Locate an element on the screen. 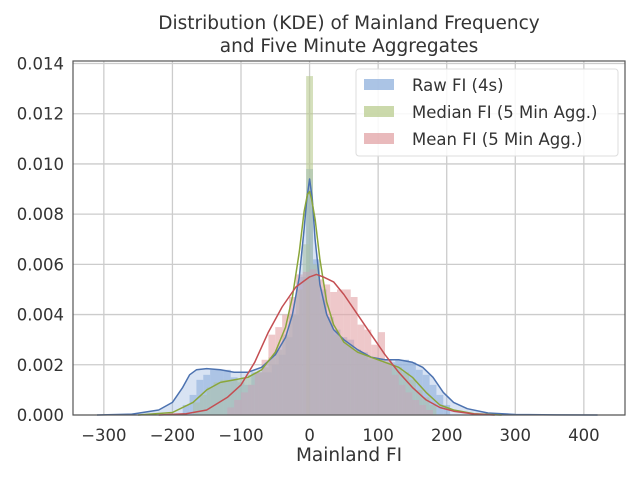  x-tick-label: −300 is located at coordinates (103, 435).